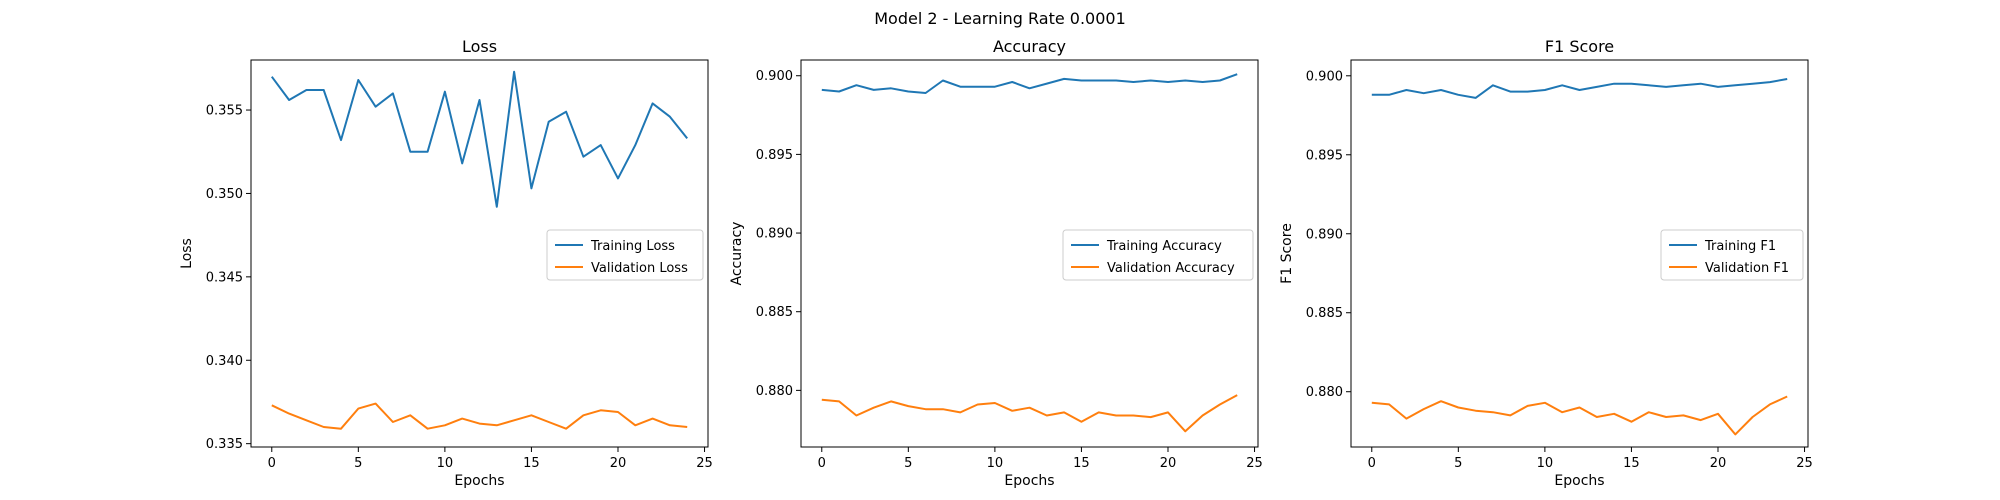 The width and height of the screenshot is (2000, 500). Describe the element at coordinates (224, 277) in the screenshot. I see `y-tick-label: 0.345` at that location.